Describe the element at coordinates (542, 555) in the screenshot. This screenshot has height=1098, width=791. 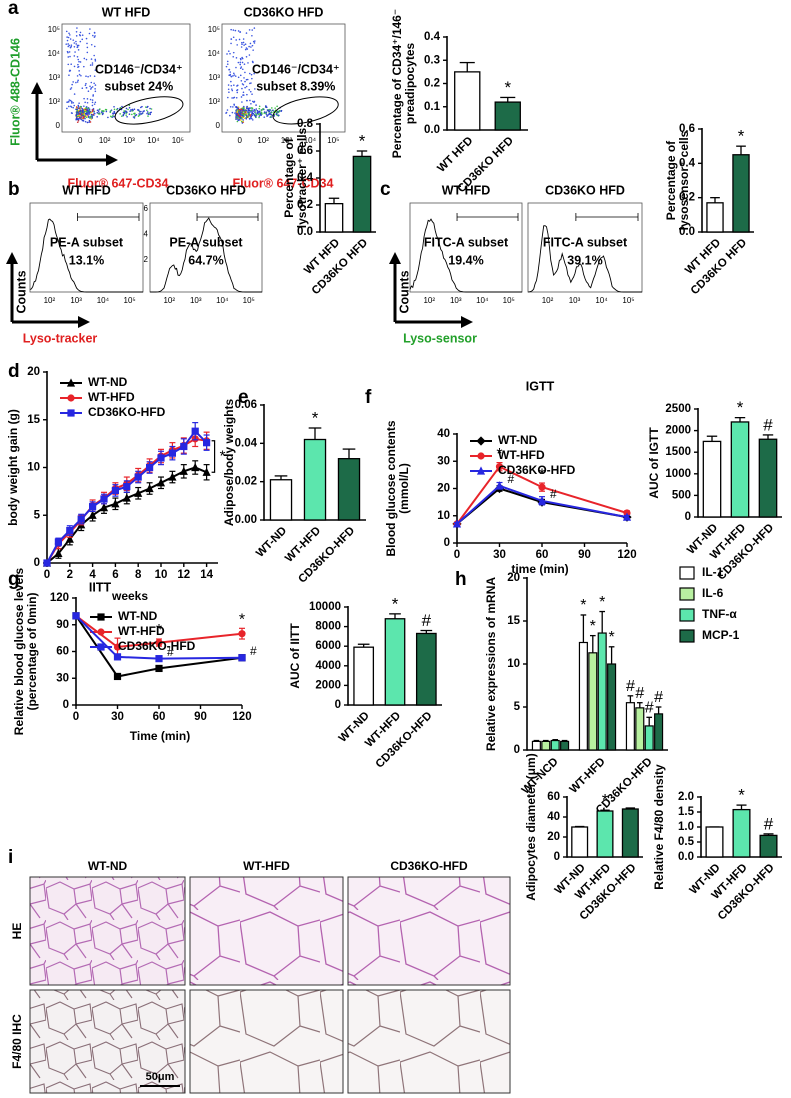
I see `x-tick-label: 60` at that location.